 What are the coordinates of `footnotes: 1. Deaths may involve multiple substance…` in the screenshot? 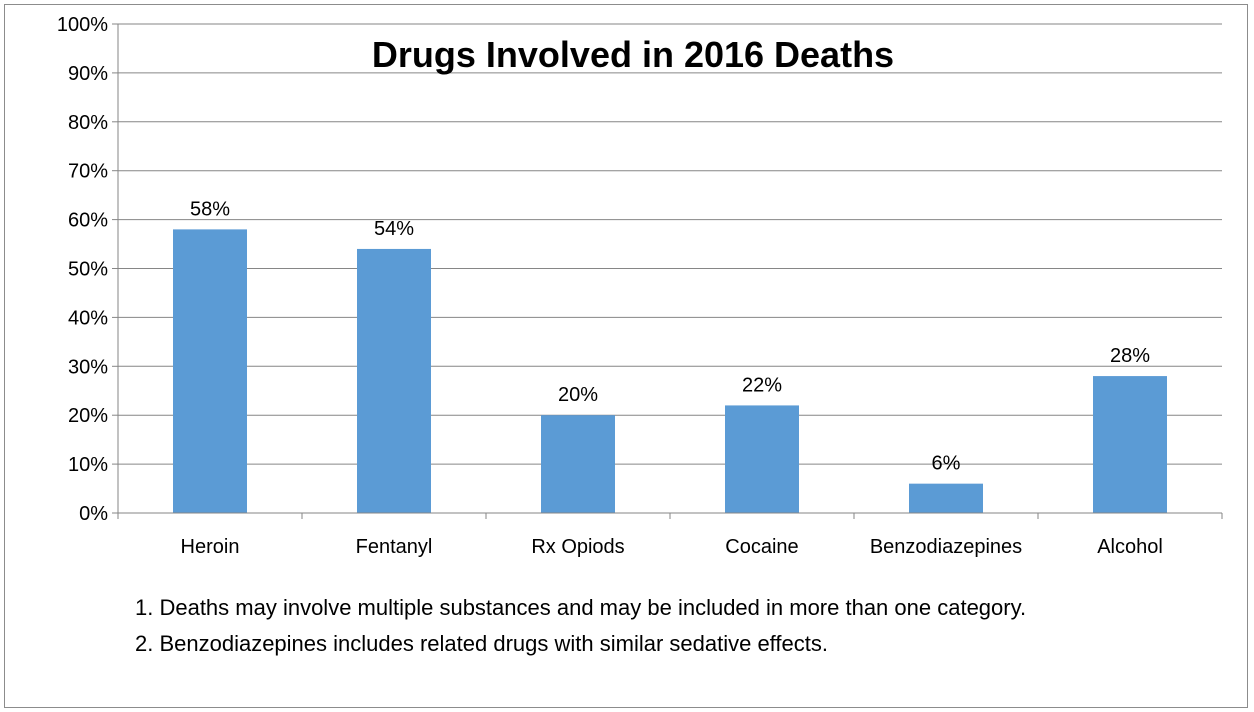 It's located at (580, 626).